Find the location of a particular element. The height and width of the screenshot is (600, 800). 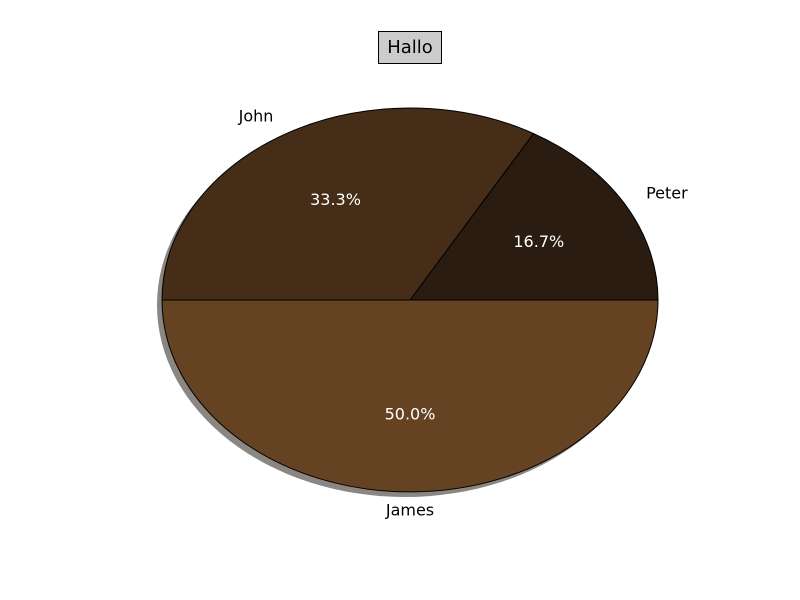

pie-category-label-john: John is located at coordinates (256, 116).